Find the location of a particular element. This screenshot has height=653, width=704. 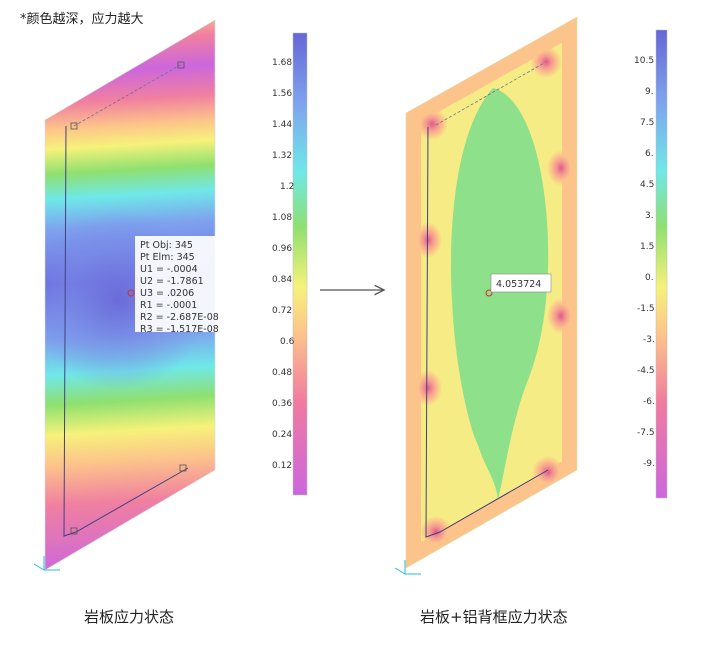

left-scale-tick: 0.6 is located at coordinates (287, 342).